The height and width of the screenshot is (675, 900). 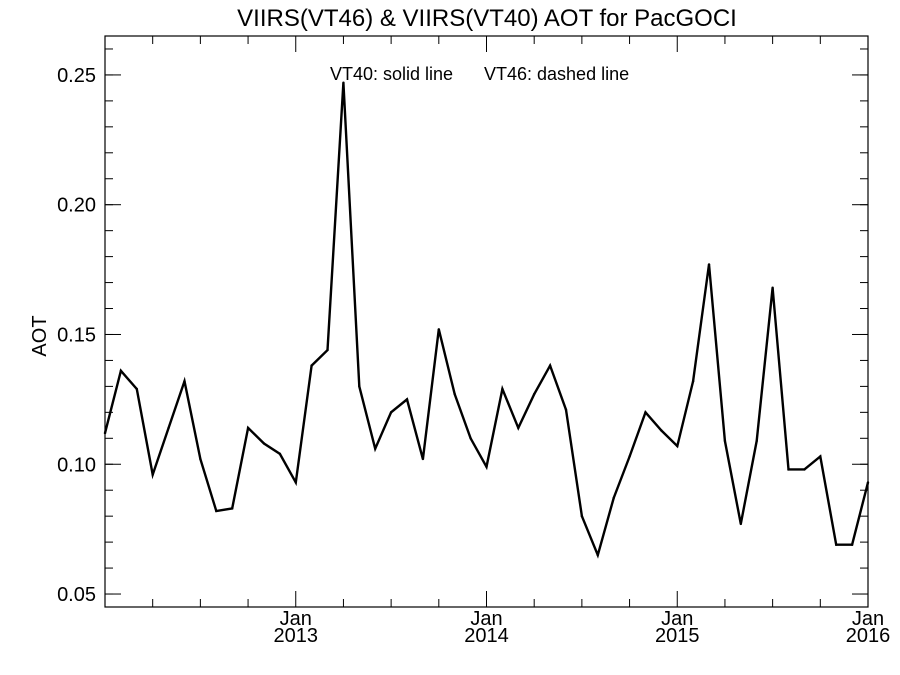 What do you see at coordinates (391, 74) in the screenshot?
I see `annotation-vt40-solid: VT40: solid line` at bounding box center [391, 74].